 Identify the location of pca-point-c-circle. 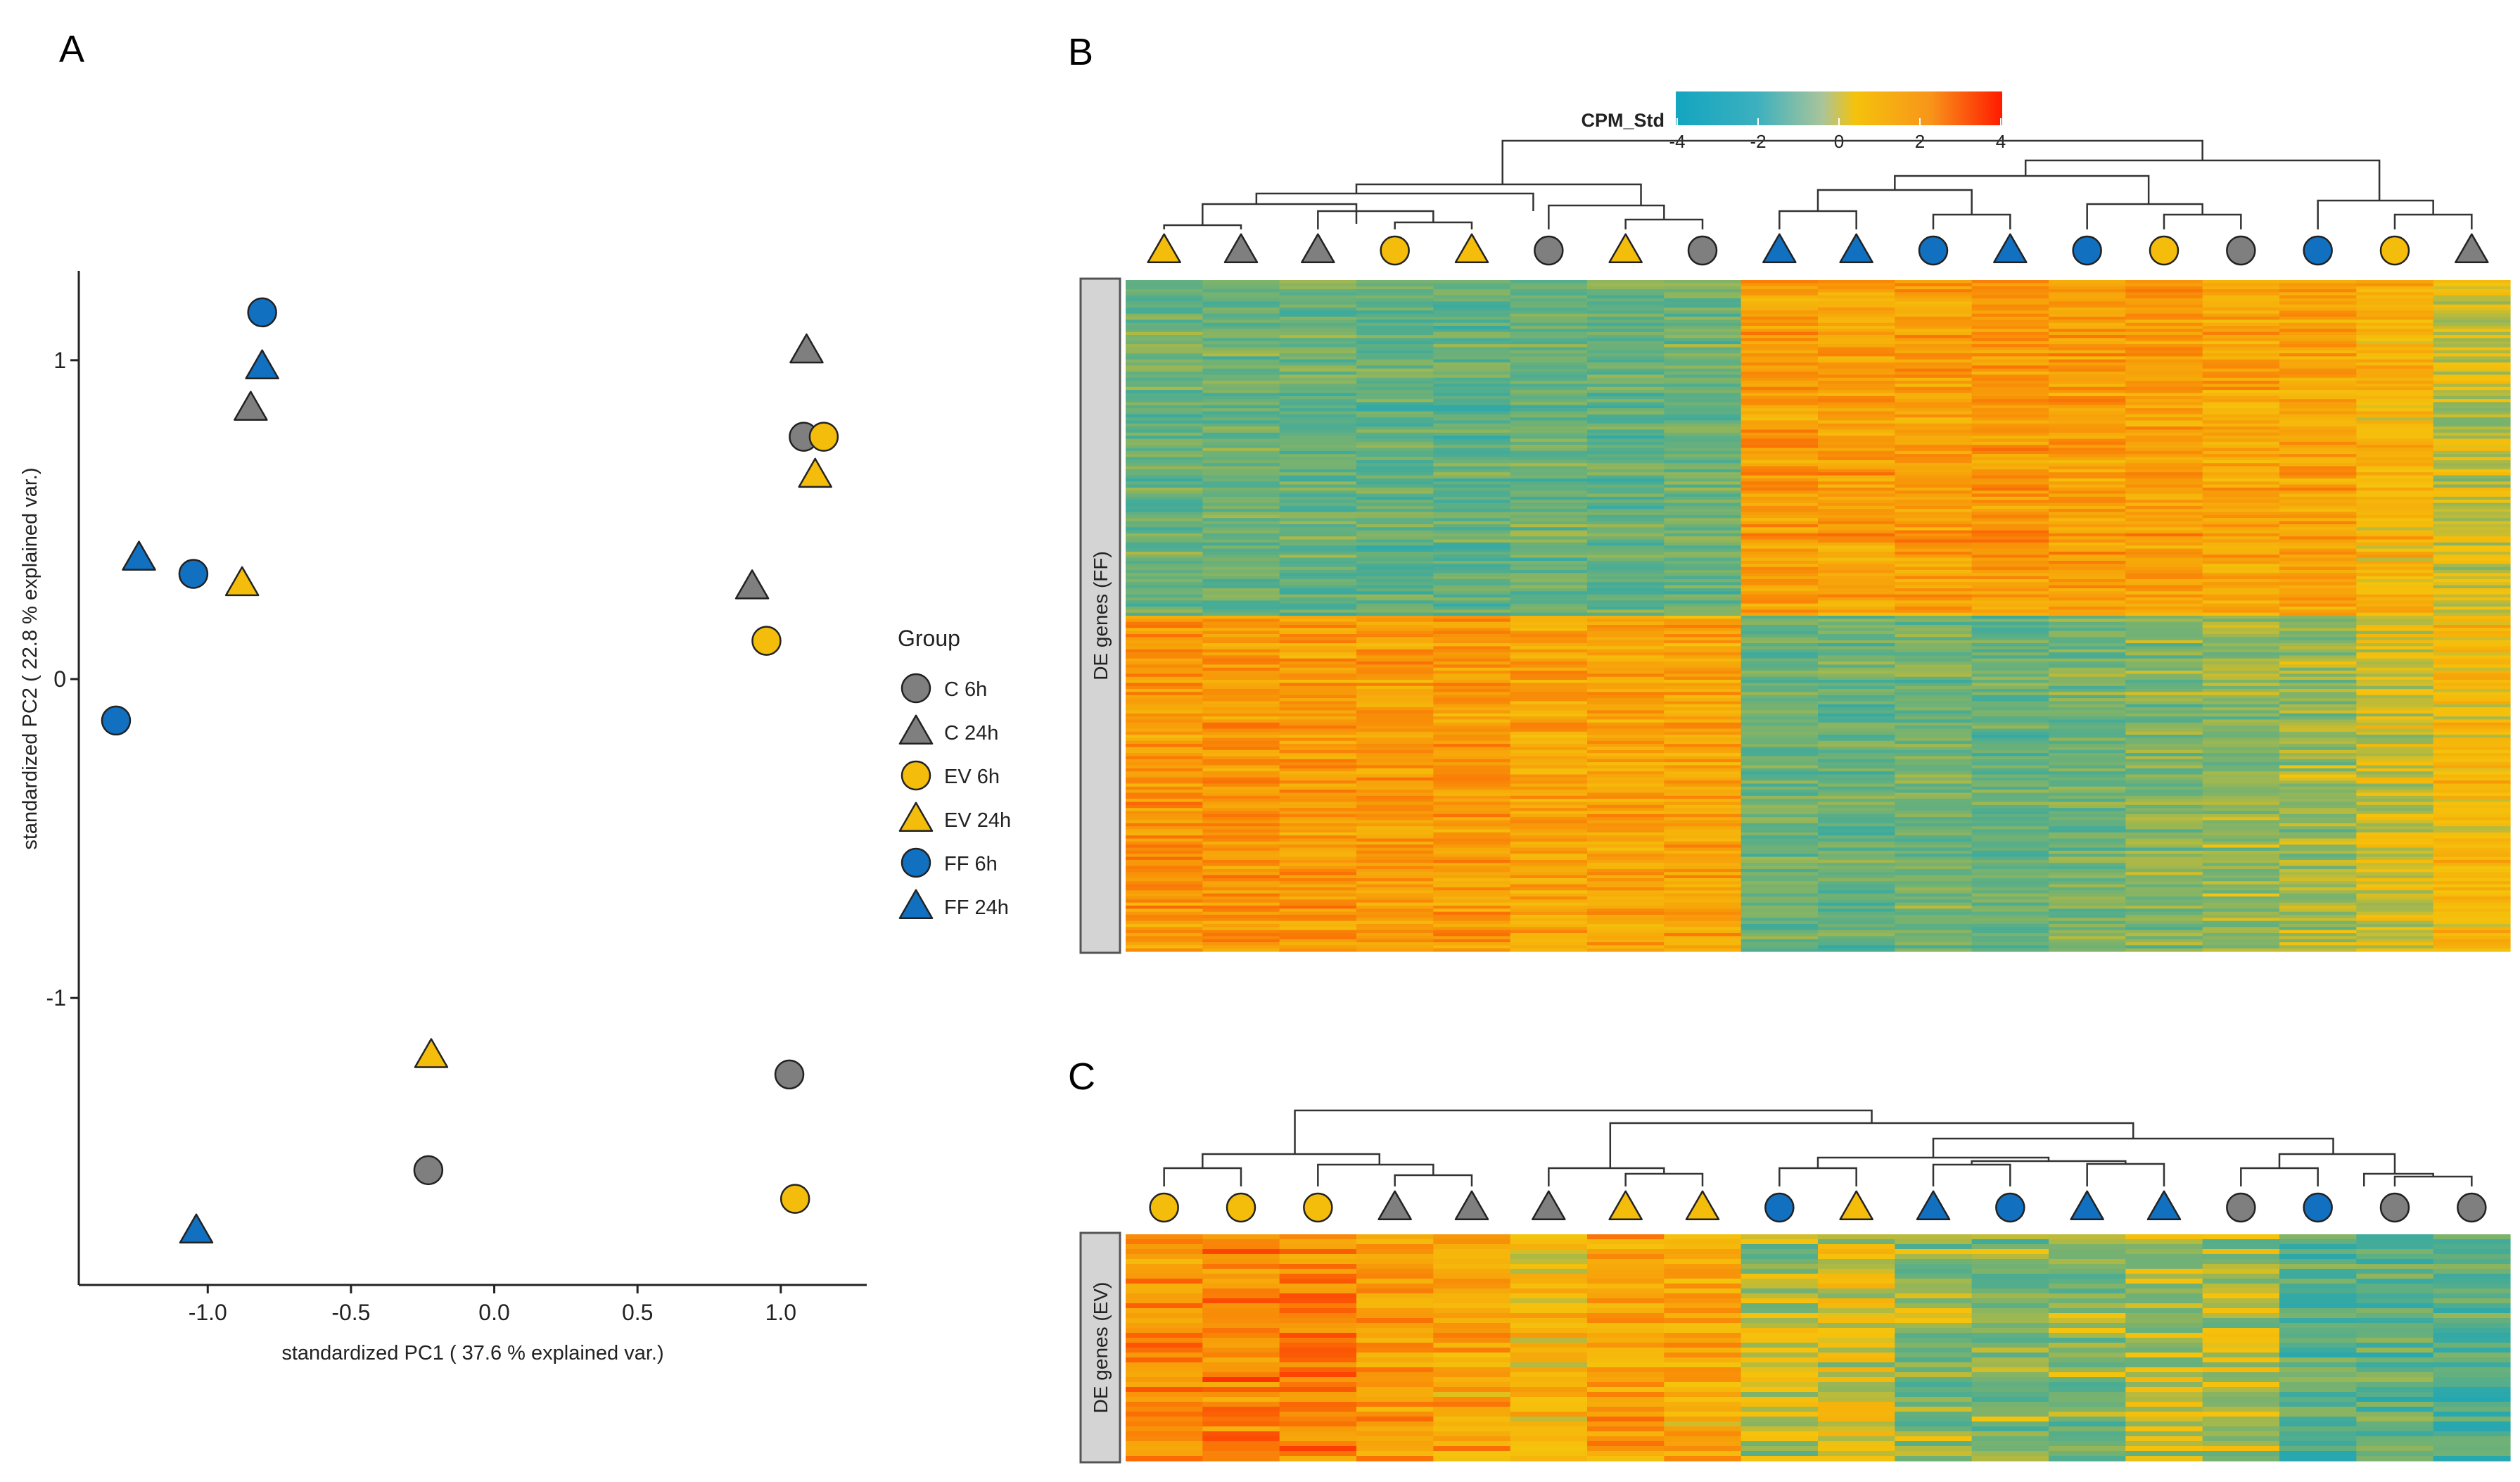
(790, 1074).